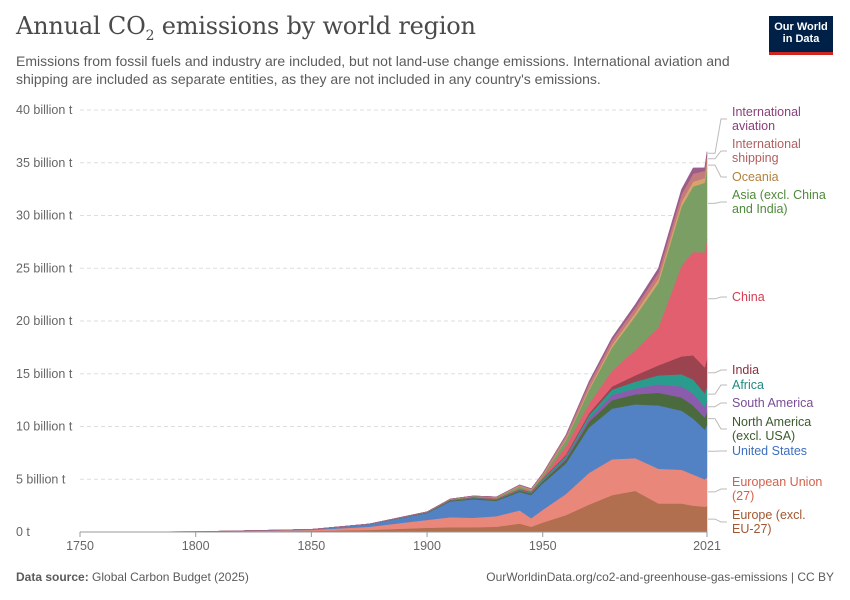  I want to click on series-label: European Union (27), so click(777, 489).